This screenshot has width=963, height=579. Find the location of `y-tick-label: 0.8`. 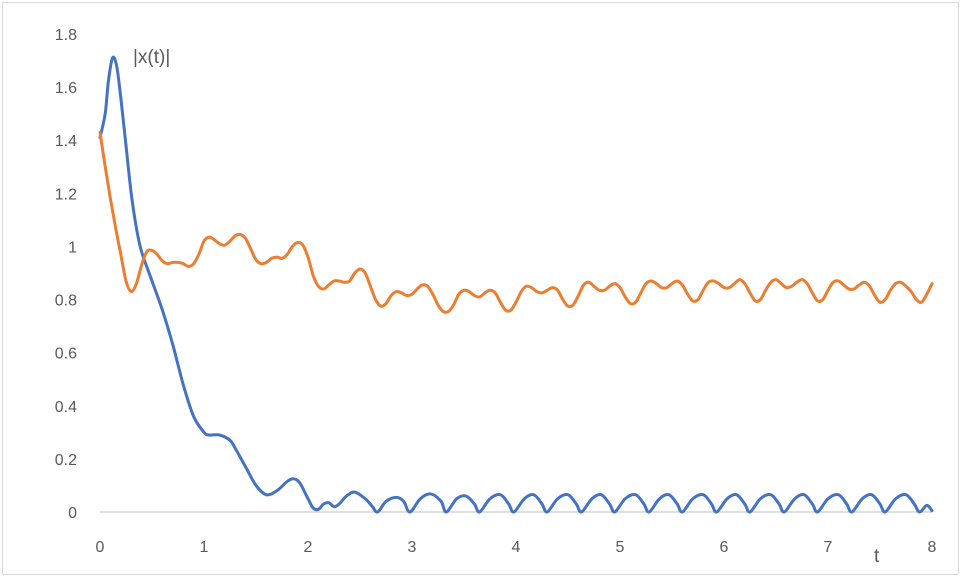

y-tick-label: 0.8 is located at coordinates (66, 301).